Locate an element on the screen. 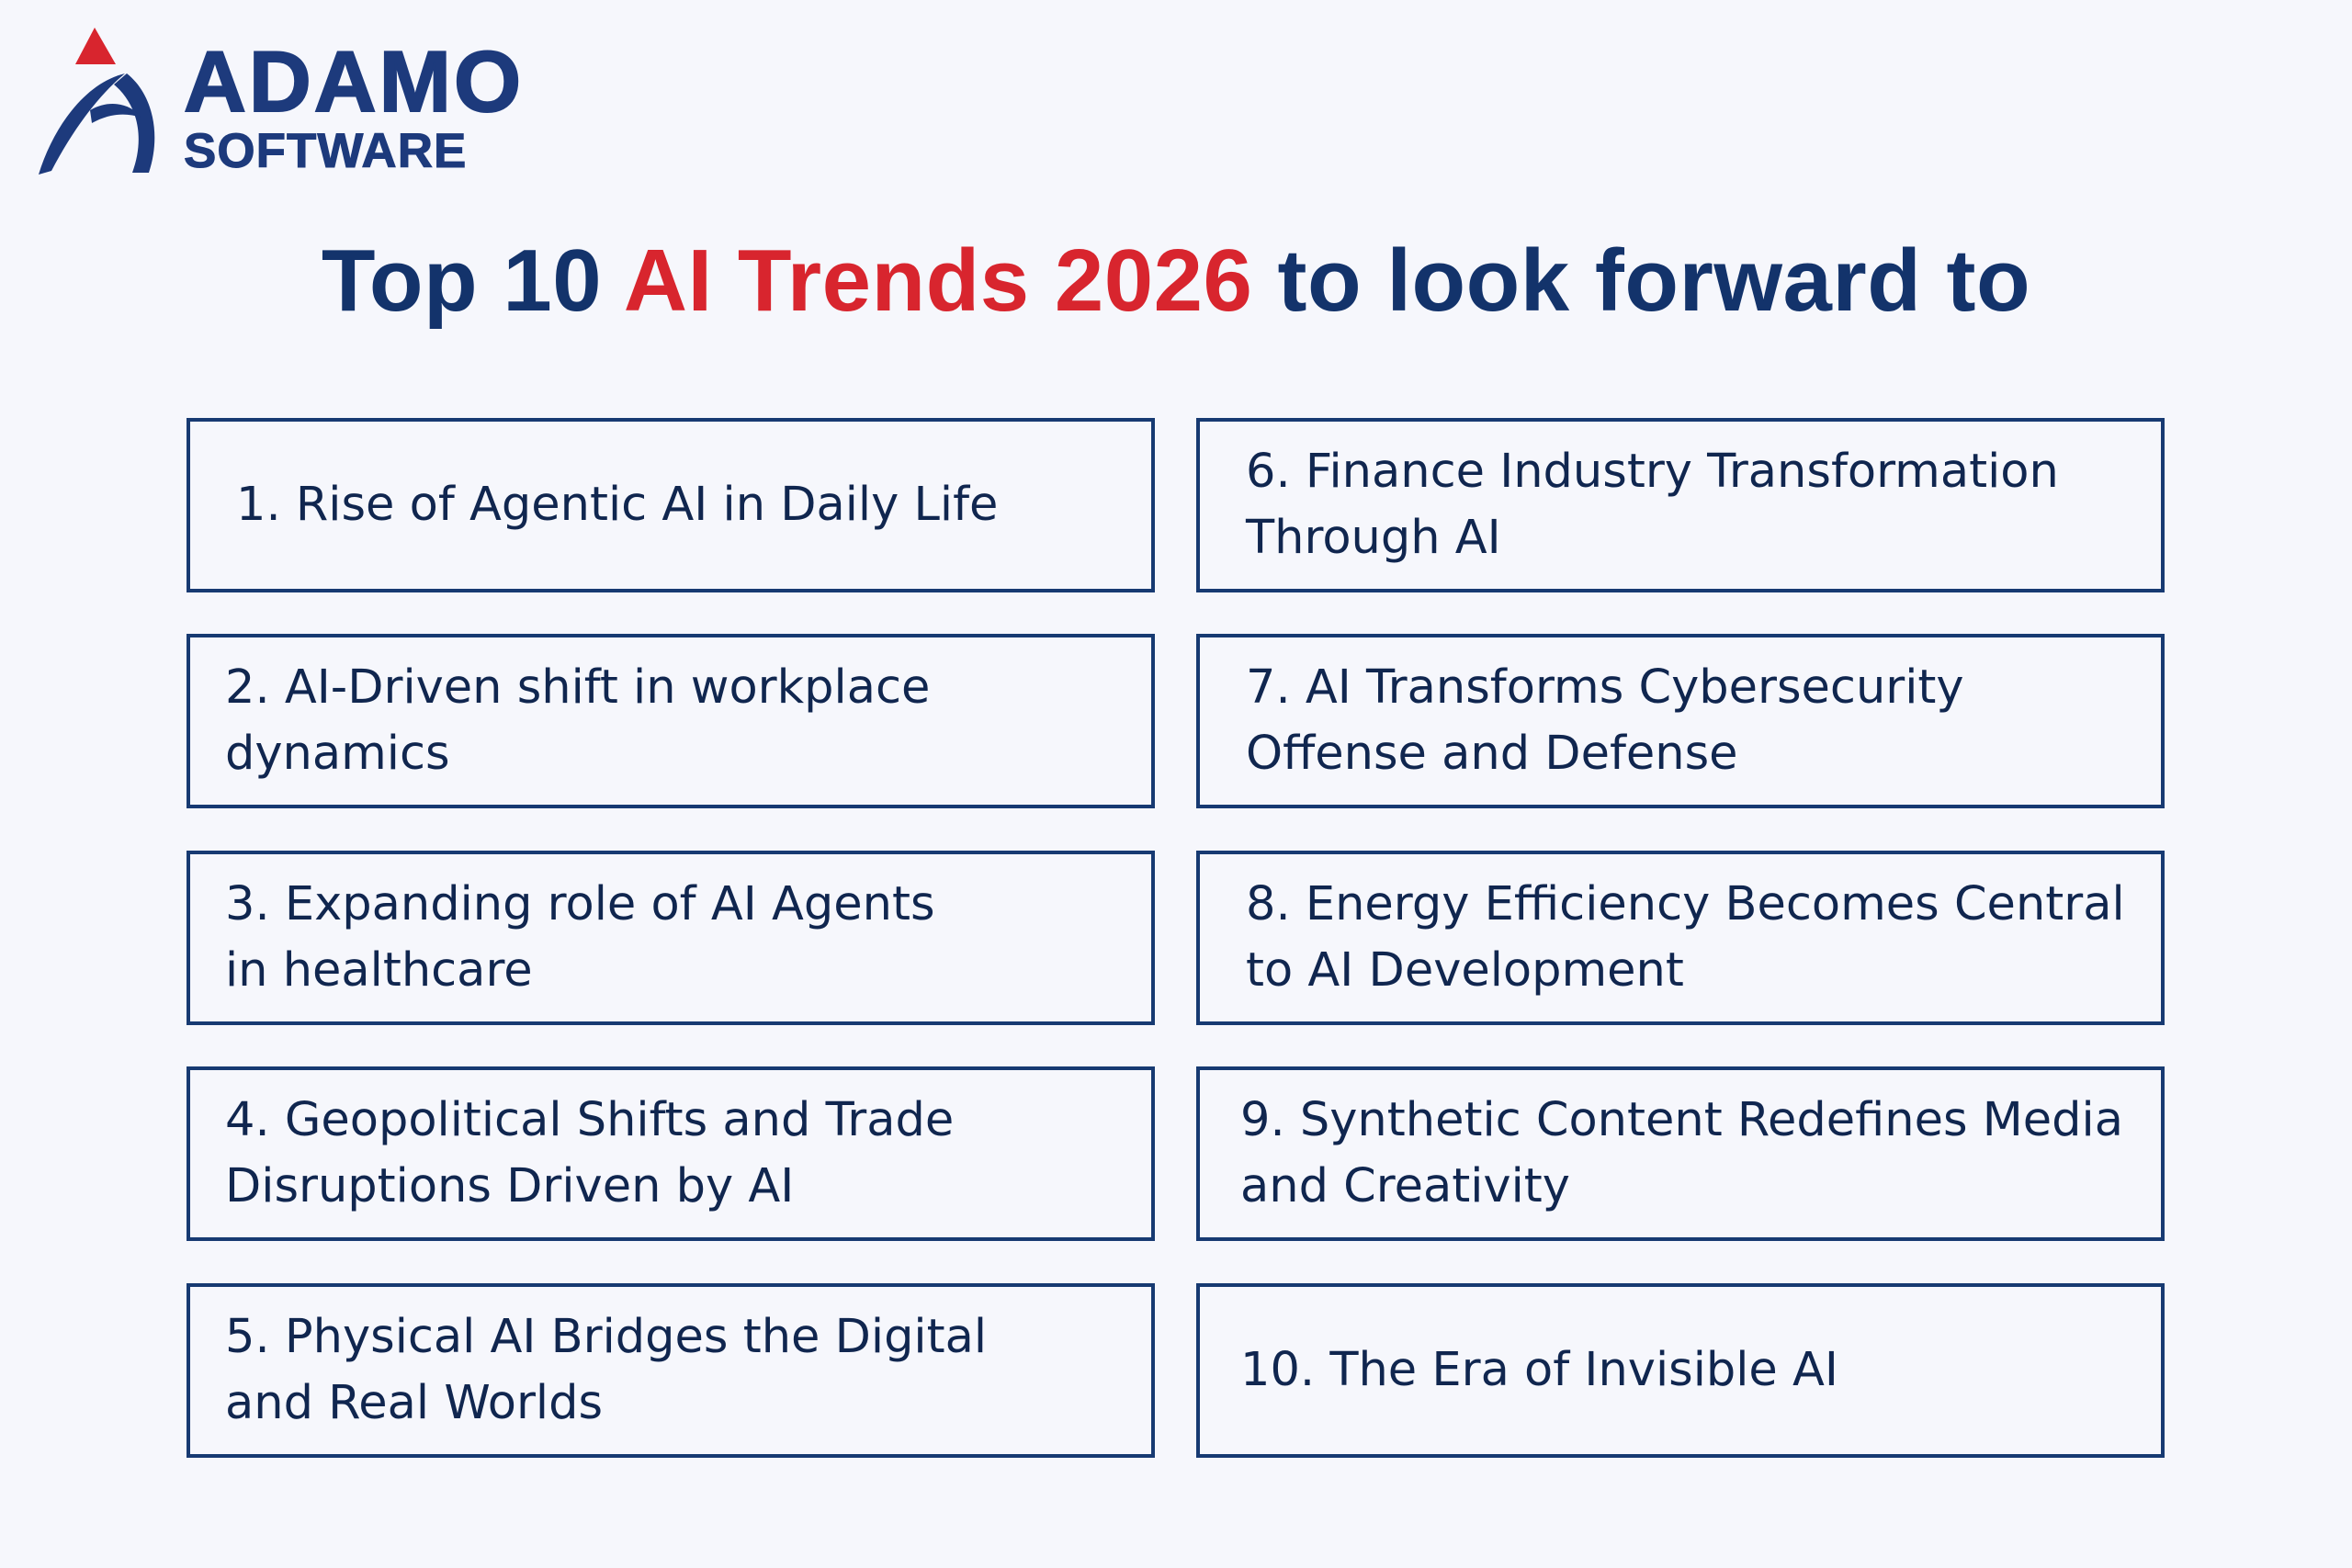 The height and width of the screenshot is (1568, 2352). trend-card-10: 10. The Era of Invisible AI is located at coordinates (1680, 1371).